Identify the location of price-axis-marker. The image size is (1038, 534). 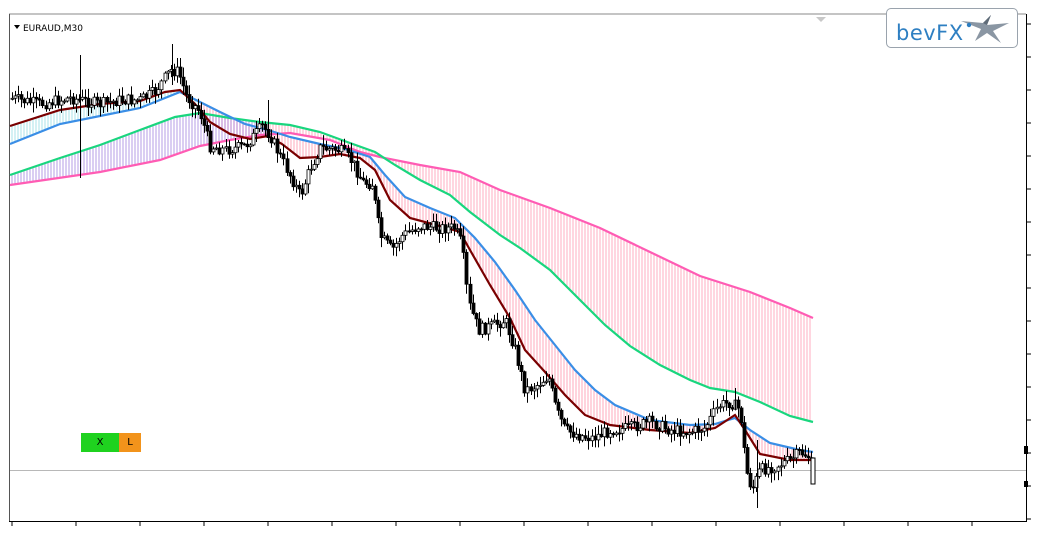
(1026, 484).